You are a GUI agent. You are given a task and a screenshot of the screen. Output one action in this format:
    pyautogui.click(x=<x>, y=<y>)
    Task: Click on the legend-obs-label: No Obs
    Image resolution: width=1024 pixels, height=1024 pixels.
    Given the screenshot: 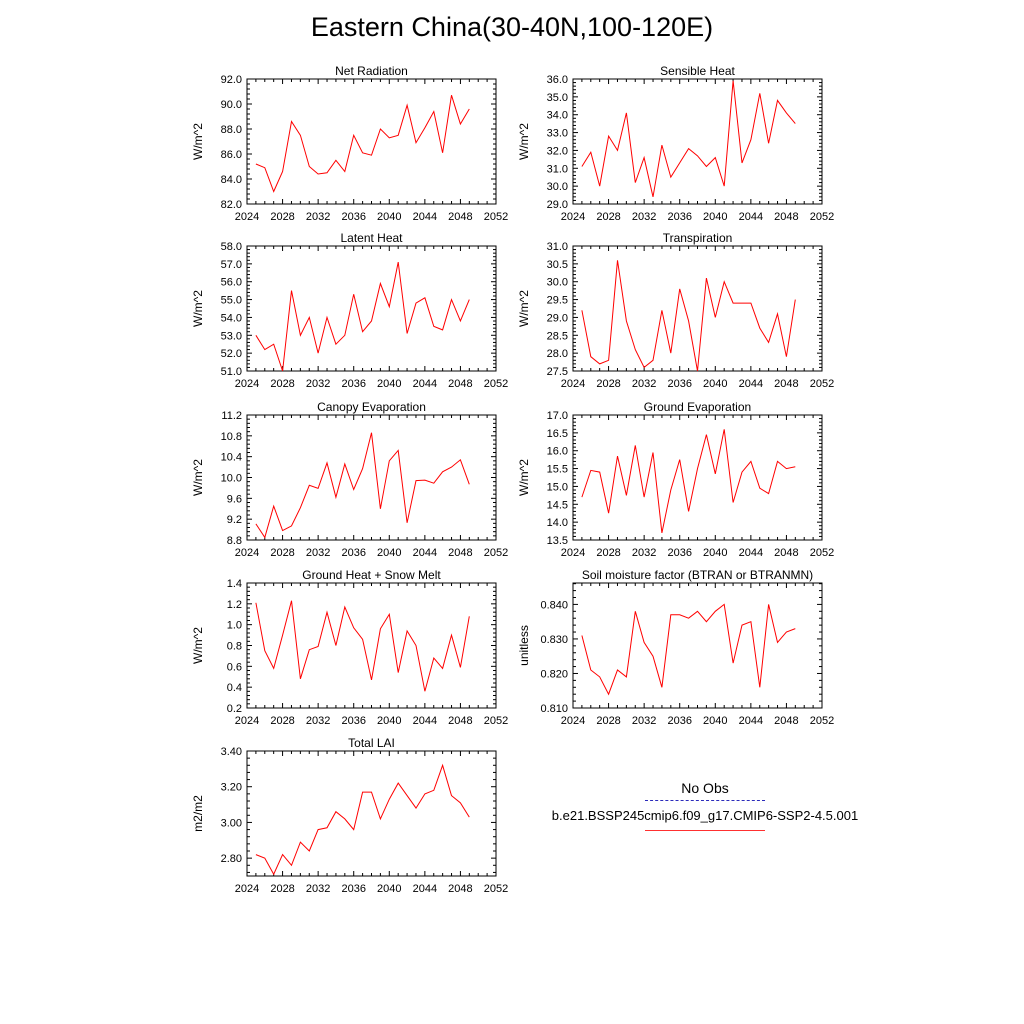 What is the action you would take?
    pyautogui.click(x=705, y=788)
    